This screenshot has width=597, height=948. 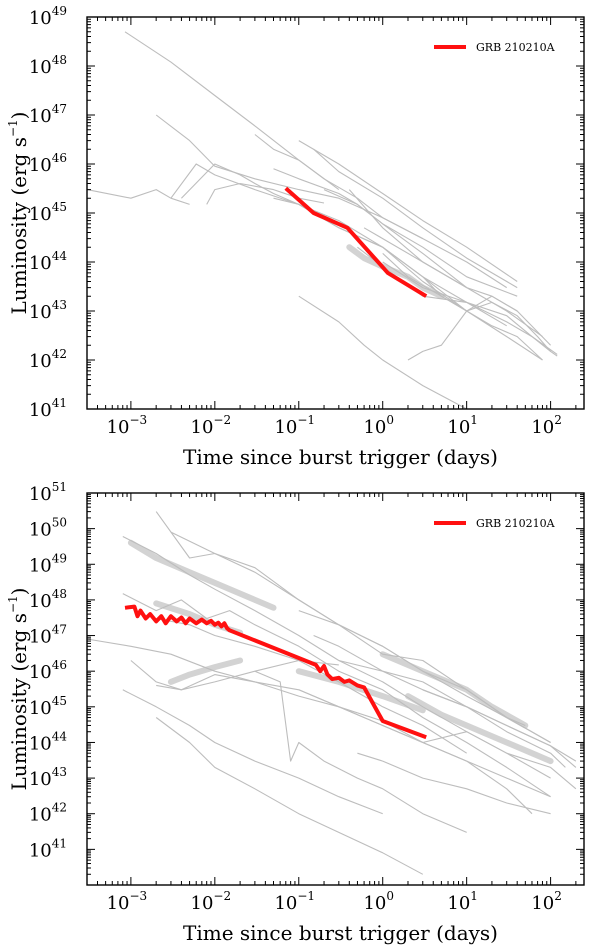 I want to click on top-panel-y-tick-label: 1048, so click(x=48, y=65).